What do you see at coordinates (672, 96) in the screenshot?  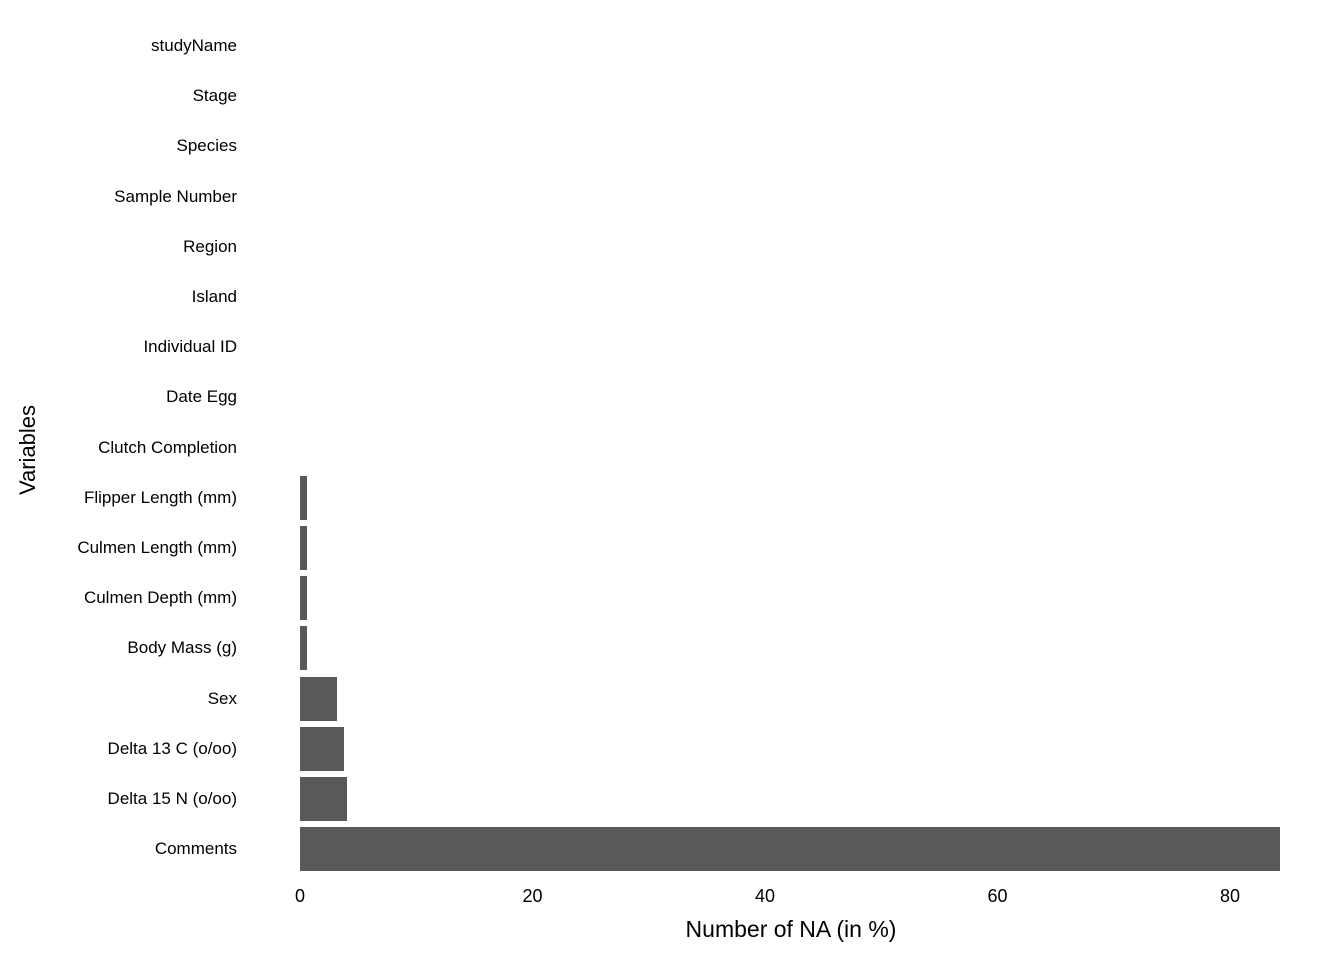 I see `chart-row: Stage` at bounding box center [672, 96].